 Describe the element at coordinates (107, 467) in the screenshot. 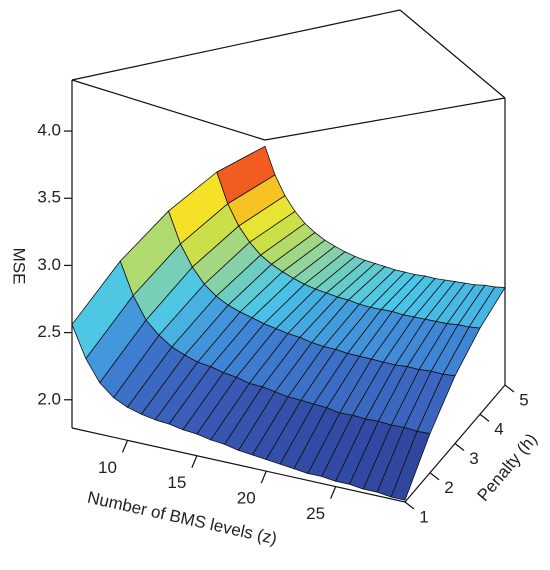

I see `x-tick-label: 10` at that location.